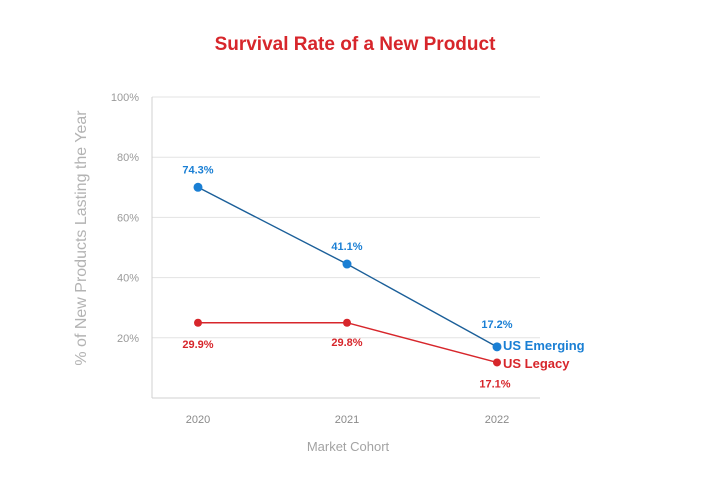 This screenshot has height=480, width=720. What do you see at coordinates (128, 218) in the screenshot?
I see `y-tick-label: 60%` at bounding box center [128, 218].